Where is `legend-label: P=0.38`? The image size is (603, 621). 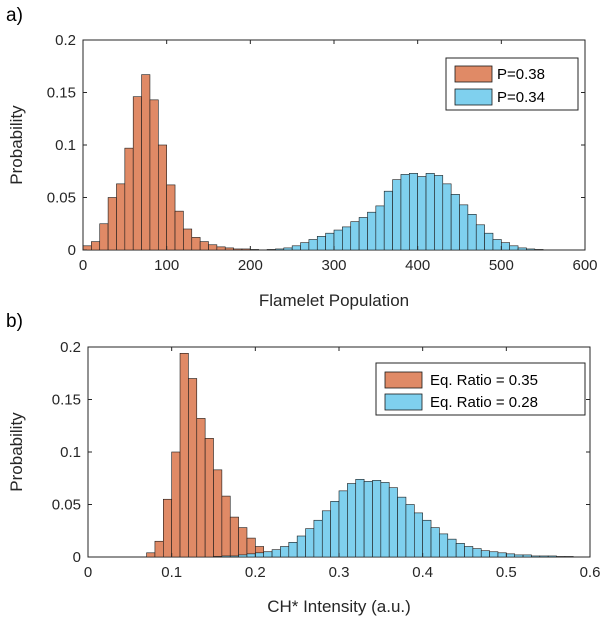
legend-label: P=0.38 is located at coordinates (521, 74).